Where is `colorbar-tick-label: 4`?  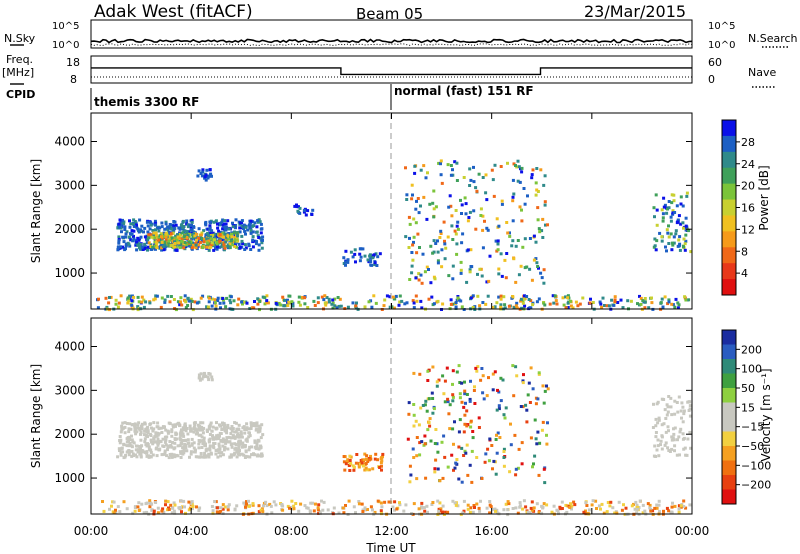 colorbar-tick-label: 4 is located at coordinates (744, 273).